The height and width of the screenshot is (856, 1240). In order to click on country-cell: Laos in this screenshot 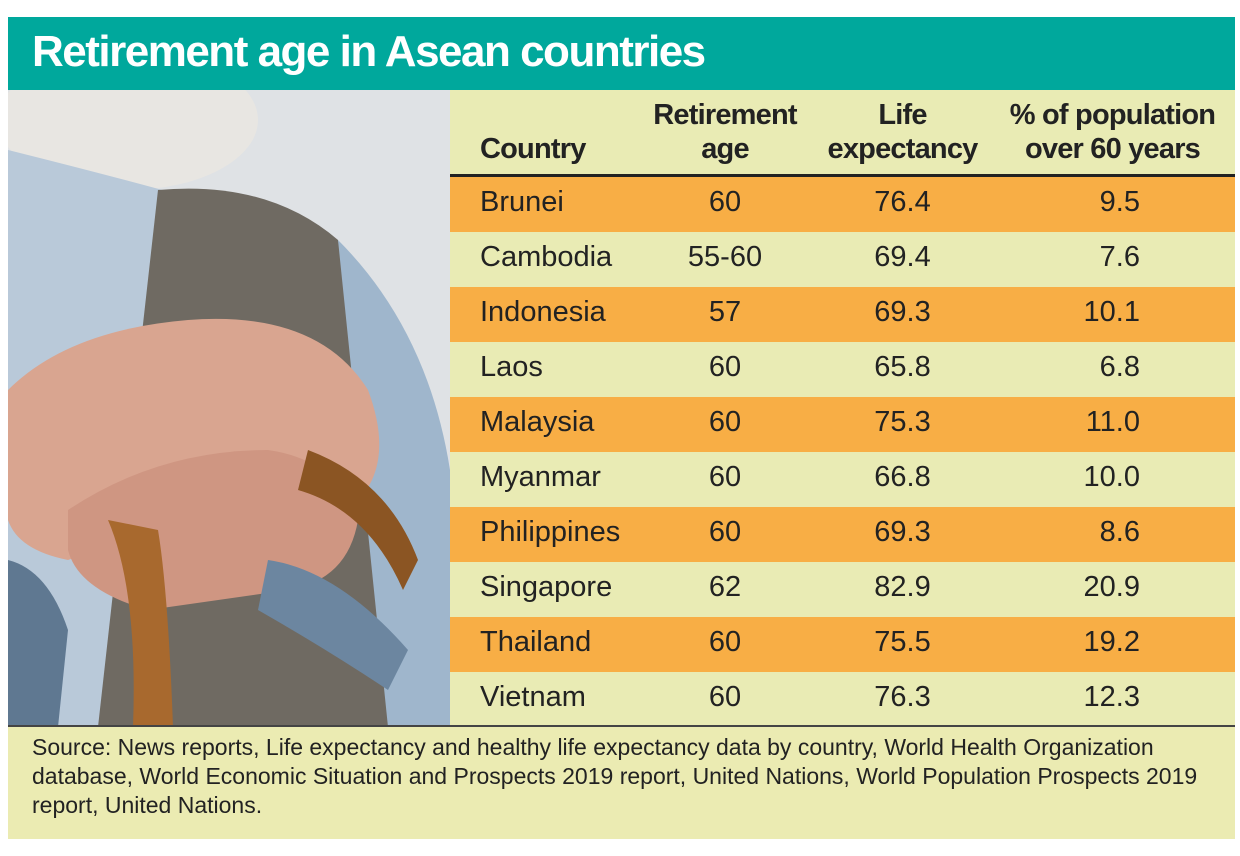, I will do `click(511, 367)`.